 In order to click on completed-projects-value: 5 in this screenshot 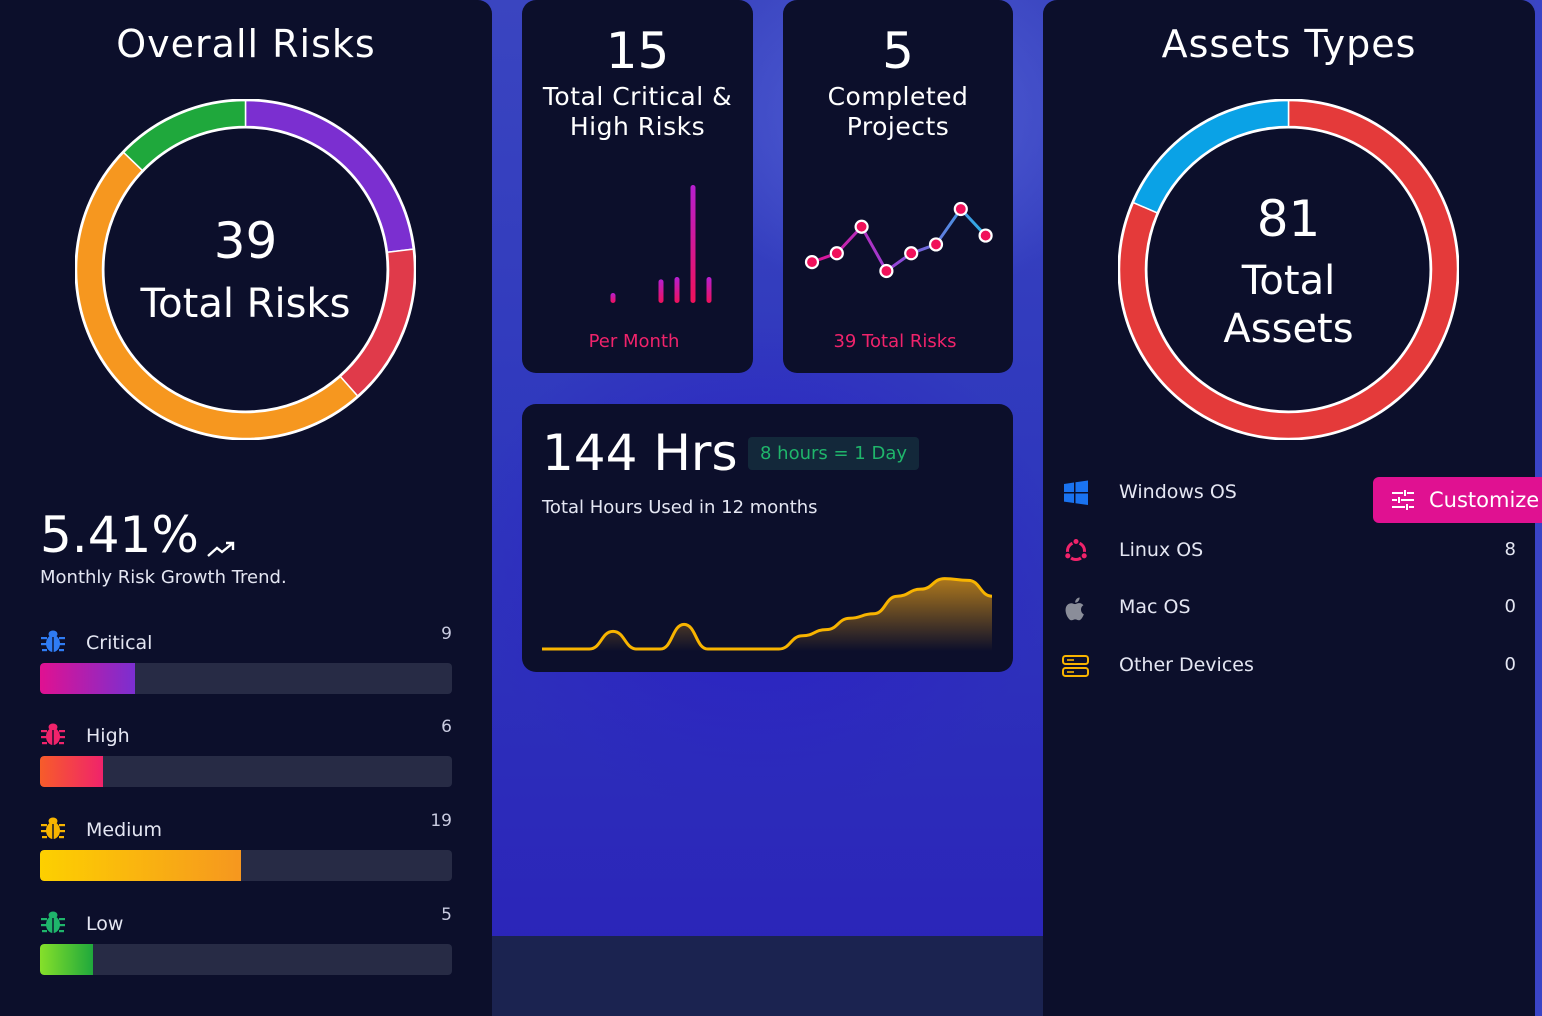, I will do `click(898, 51)`.